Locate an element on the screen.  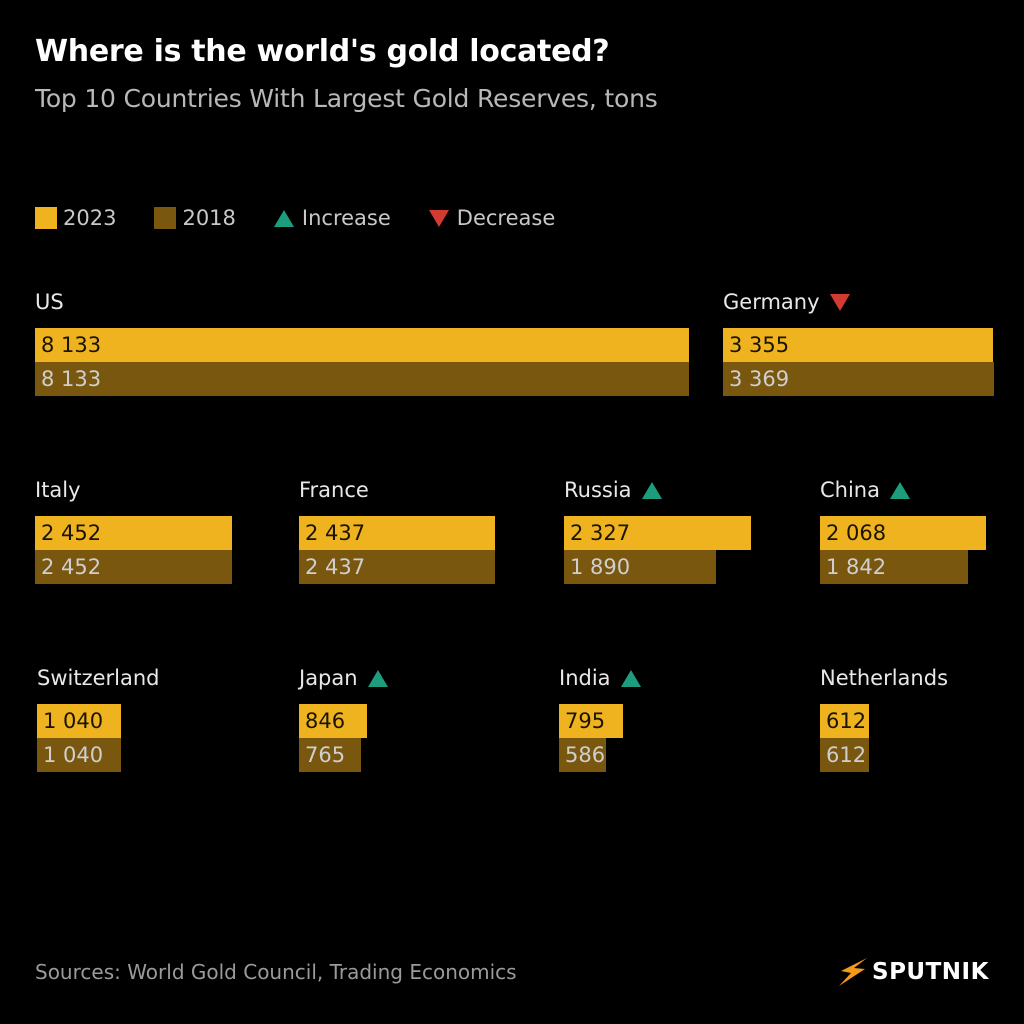
country-name: India is located at coordinates (585, 678).